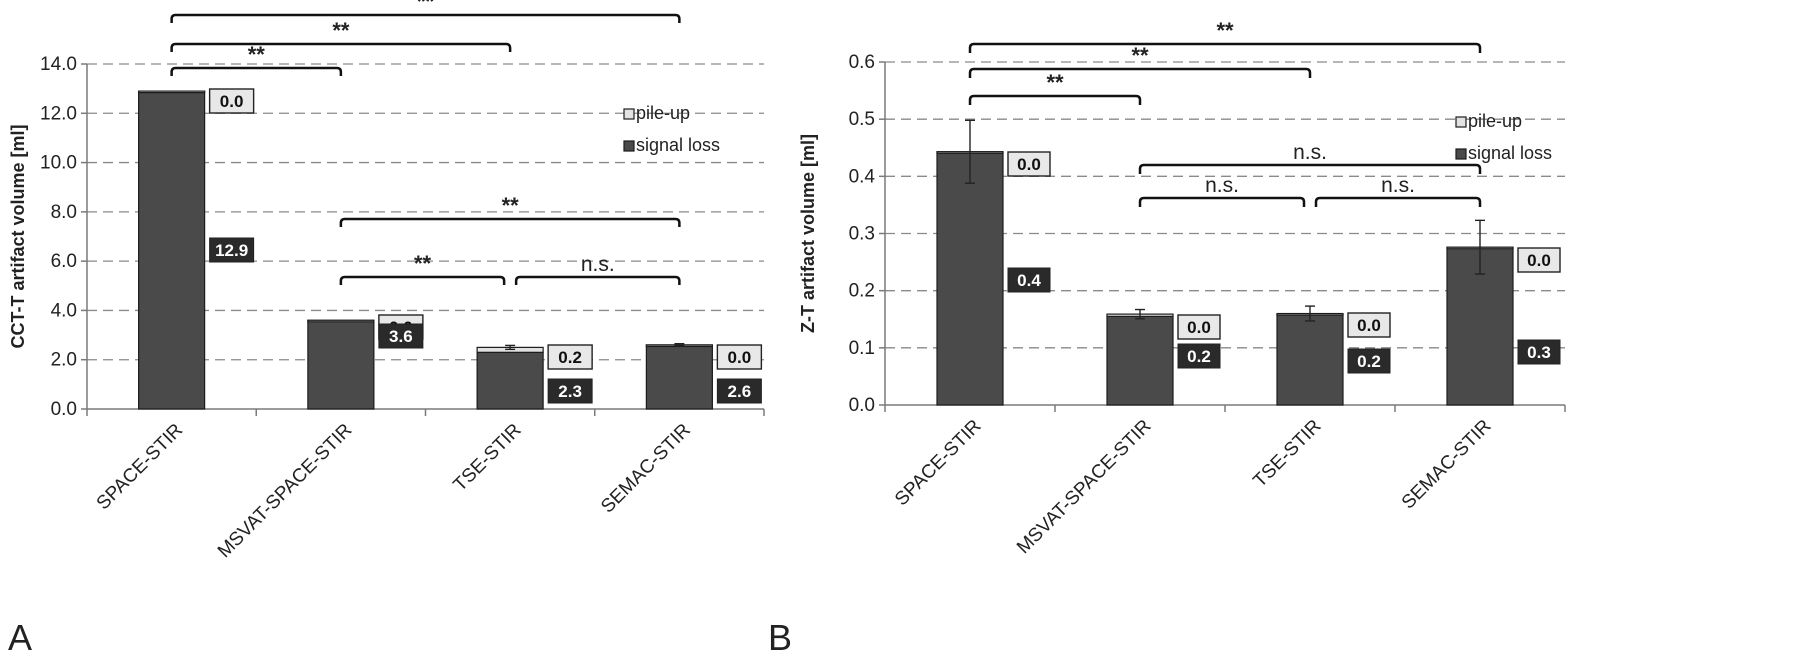  I want to click on data-label-signal-loss: 2.3, so click(570, 391).